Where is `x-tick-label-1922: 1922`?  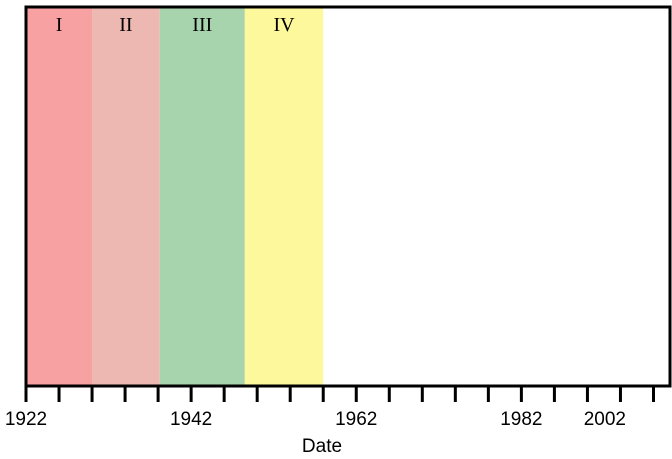 x-tick-label-1922: 1922 is located at coordinates (26, 419).